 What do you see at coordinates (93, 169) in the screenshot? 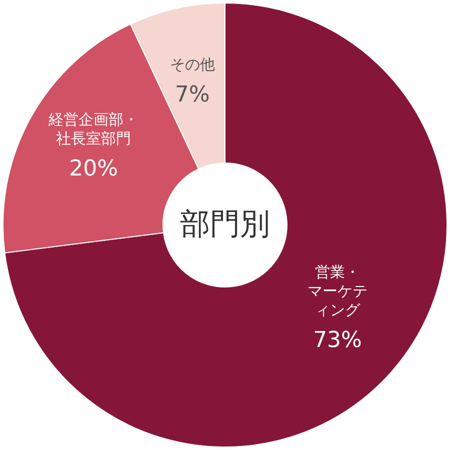
I see `data-label: 20%` at bounding box center [93, 169].